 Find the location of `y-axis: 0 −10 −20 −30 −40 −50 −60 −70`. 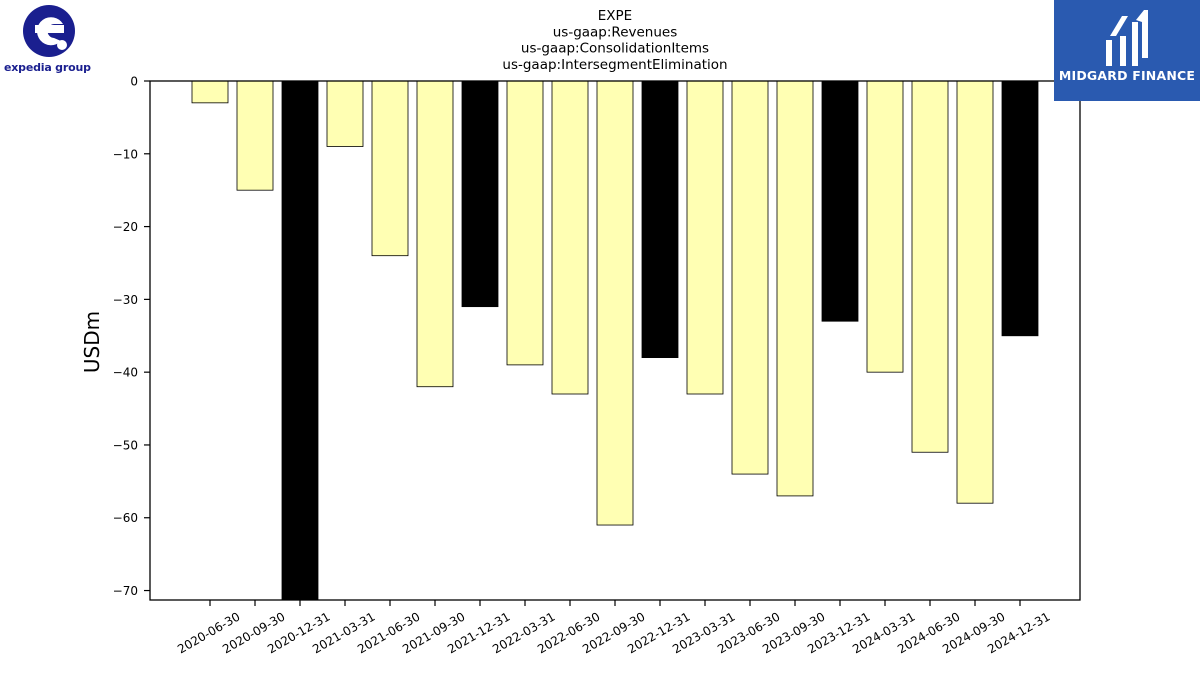

y-axis: 0 −10 −20 −30 −40 −50 −60 −70 is located at coordinates (131, 336).